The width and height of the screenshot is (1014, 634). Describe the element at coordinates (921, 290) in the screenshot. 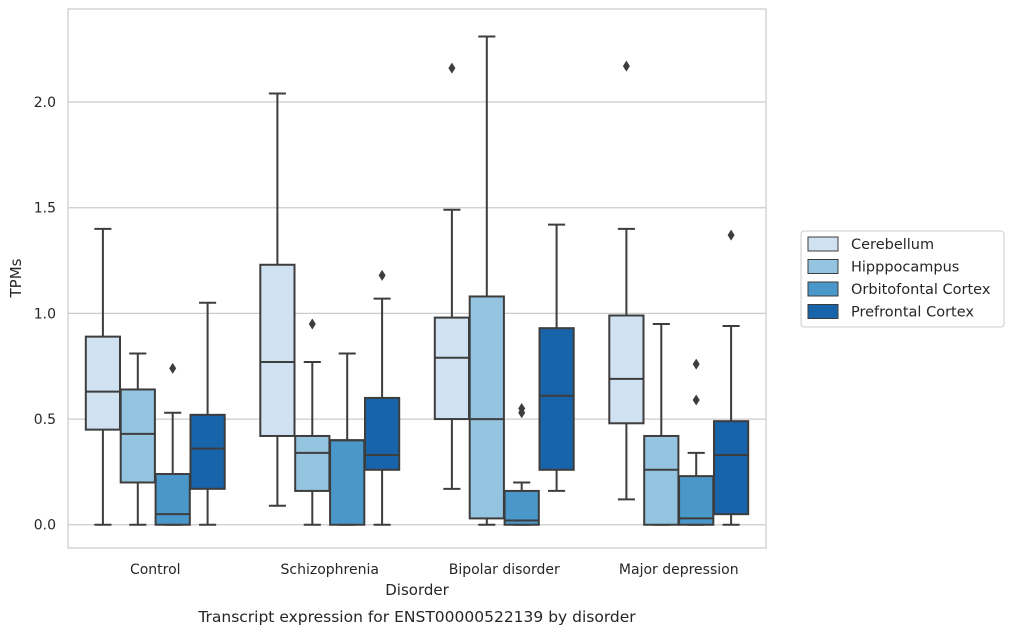

I see `legend-label: Orbitofontal Cortex` at that location.